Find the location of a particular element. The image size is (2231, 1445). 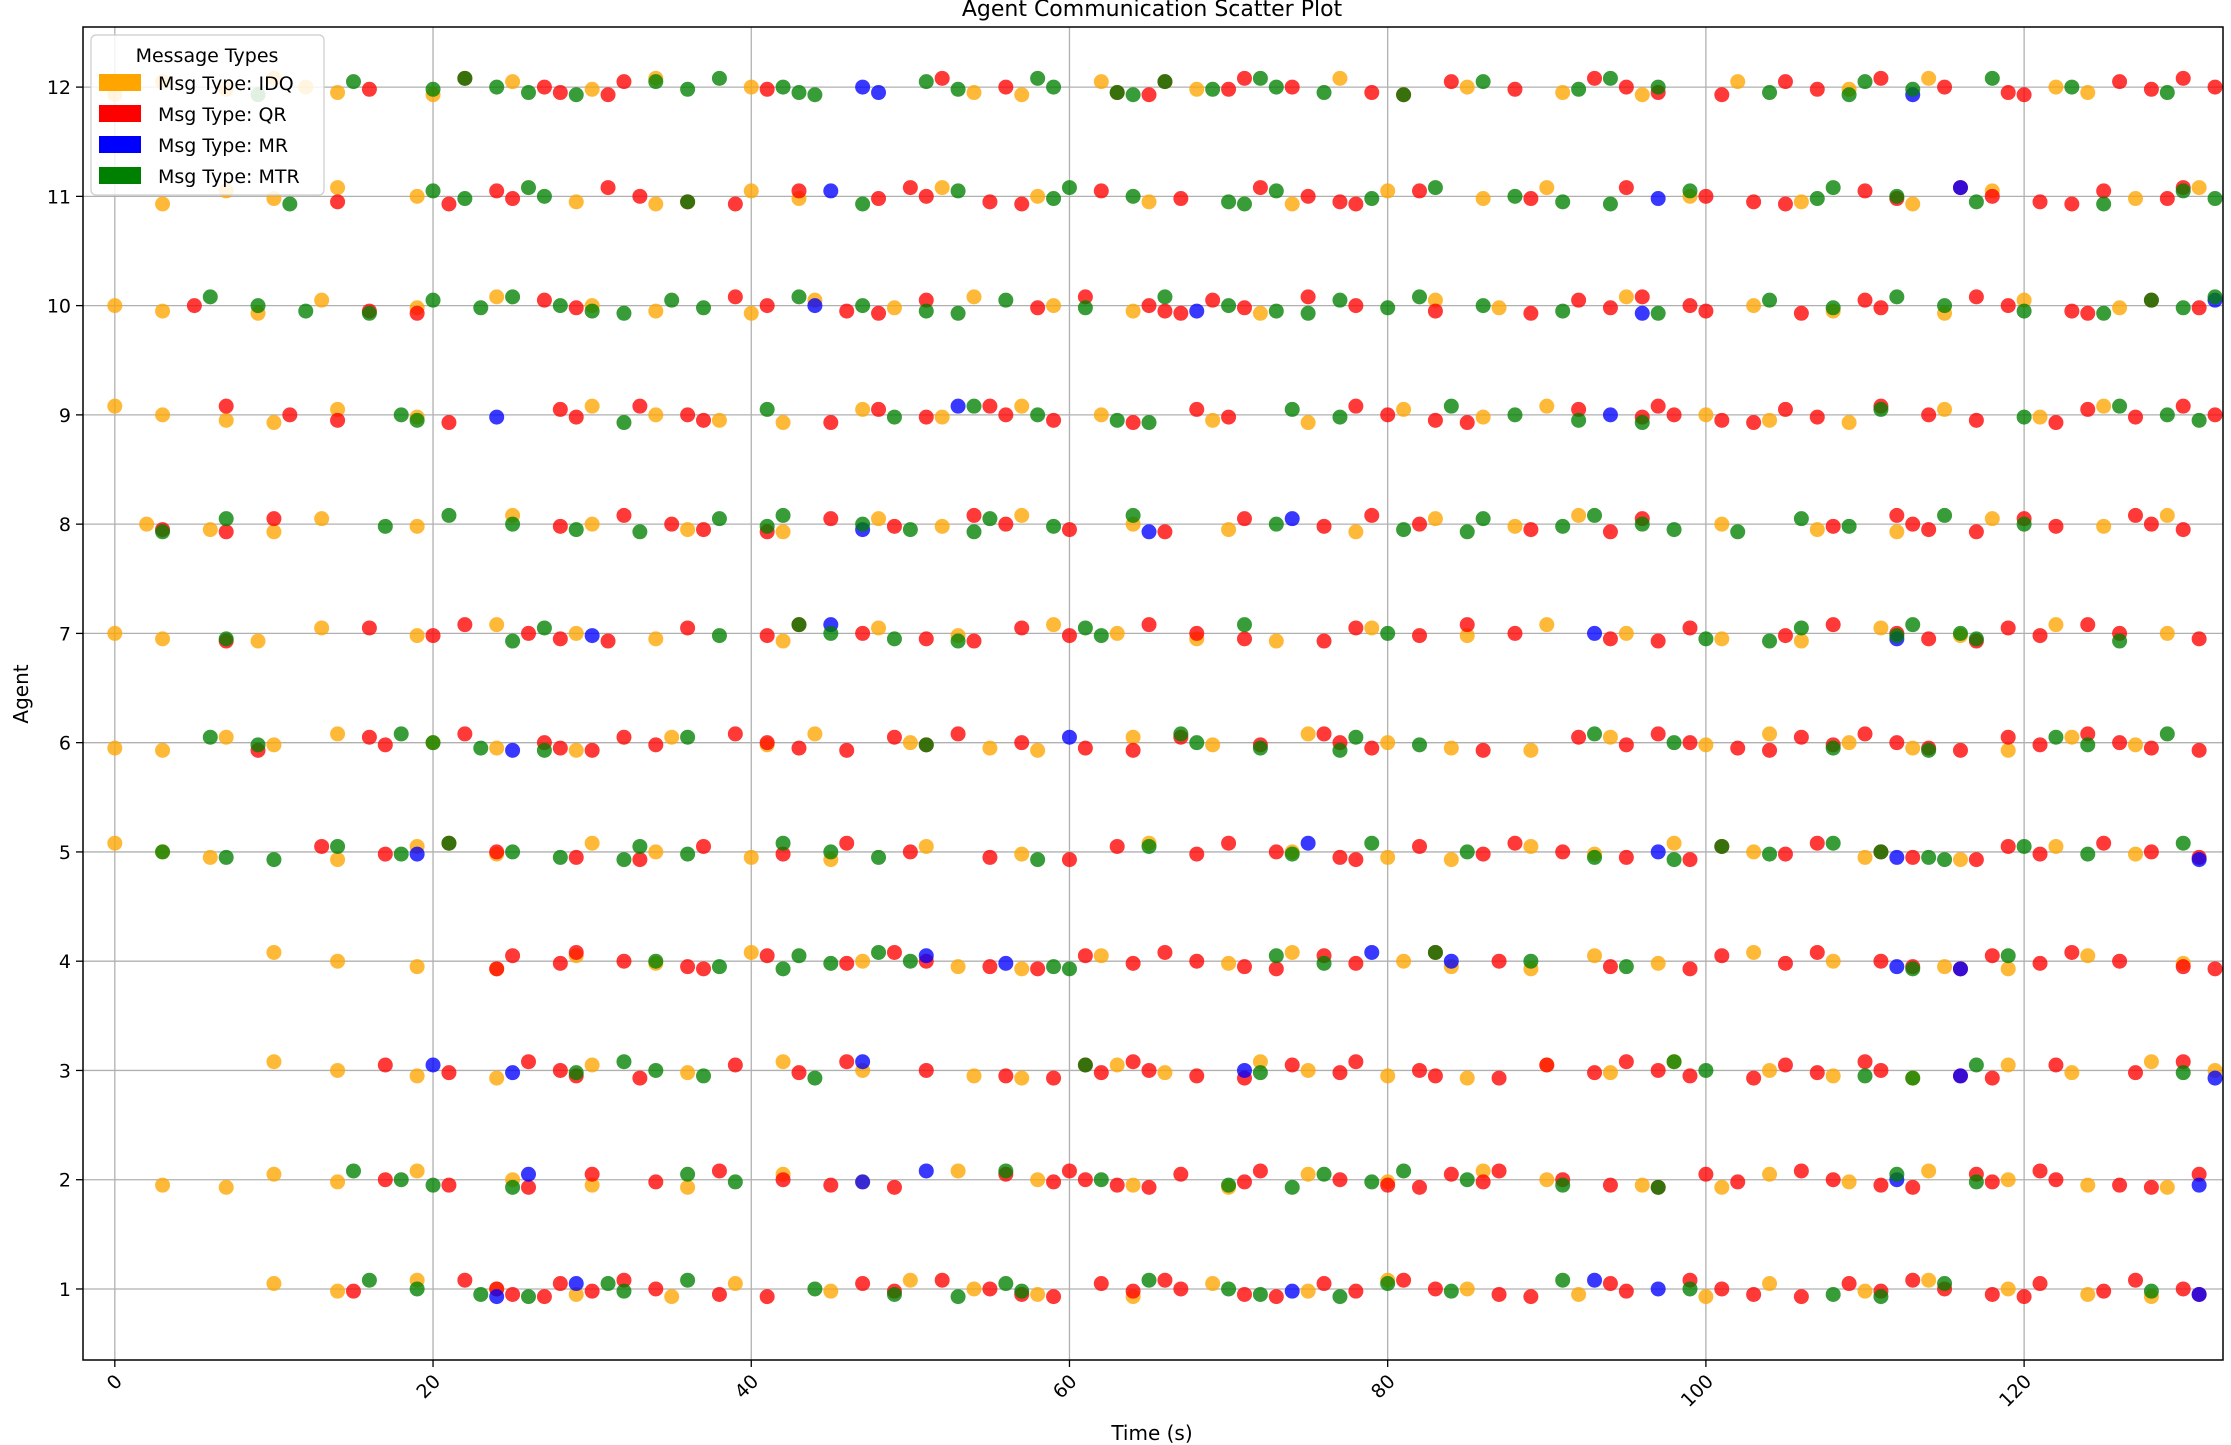

x-axis-label: Time (s) is located at coordinates (1151, 1433).